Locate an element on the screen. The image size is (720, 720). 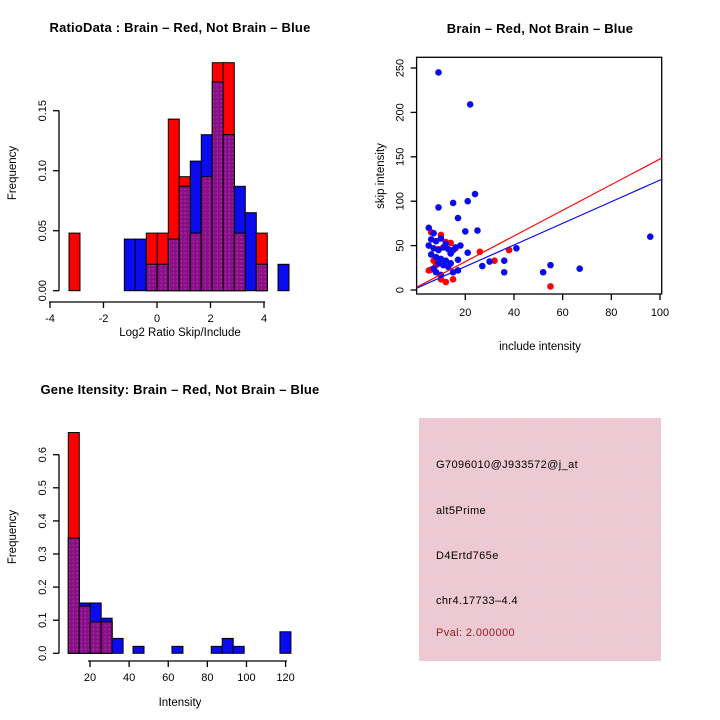
svg-text: 0.15 is located at coordinates (43, 110).